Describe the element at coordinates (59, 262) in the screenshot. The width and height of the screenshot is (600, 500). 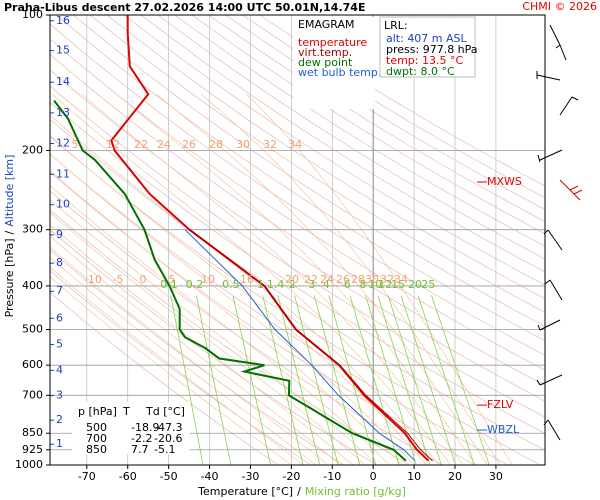
I see `altitude-tick-label: 8` at that location.